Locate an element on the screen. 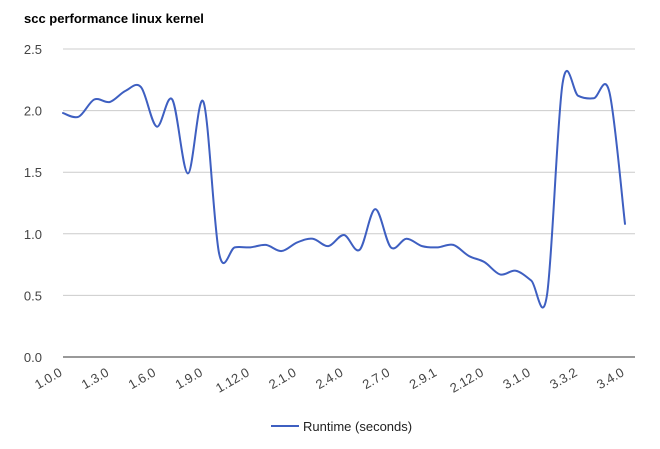 The image size is (660, 449). y-tick-label: 1.5 is located at coordinates (33, 172).